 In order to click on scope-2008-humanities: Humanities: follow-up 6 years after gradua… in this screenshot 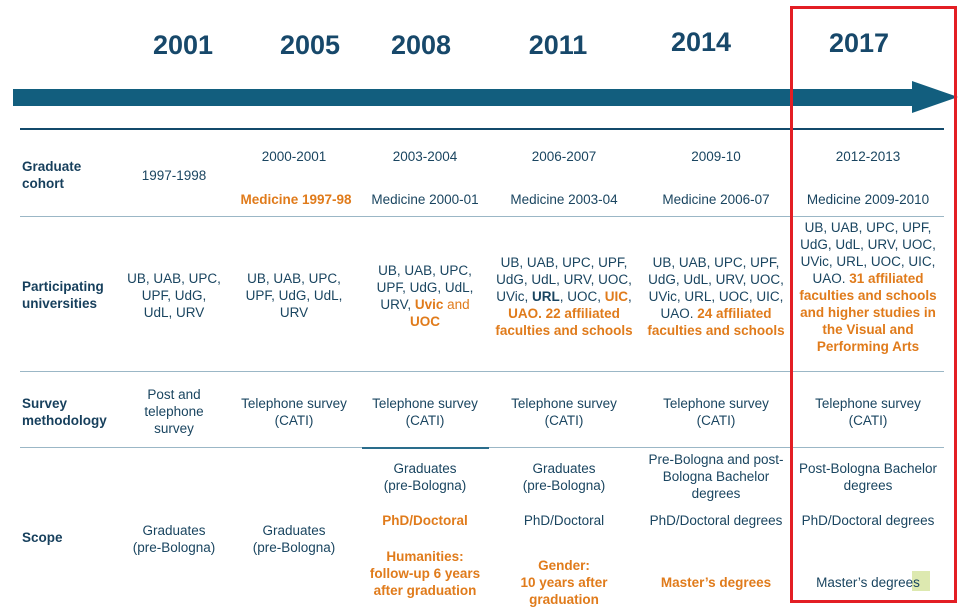, I will do `click(425, 573)`.